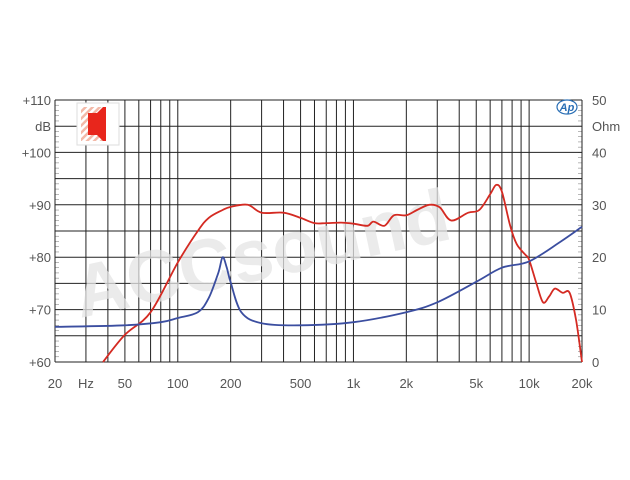 The image size is (630, 480). Describe the element at coordinates (599, 310) in the screenshot. I see `y-right-tick-label: 10` at that location.